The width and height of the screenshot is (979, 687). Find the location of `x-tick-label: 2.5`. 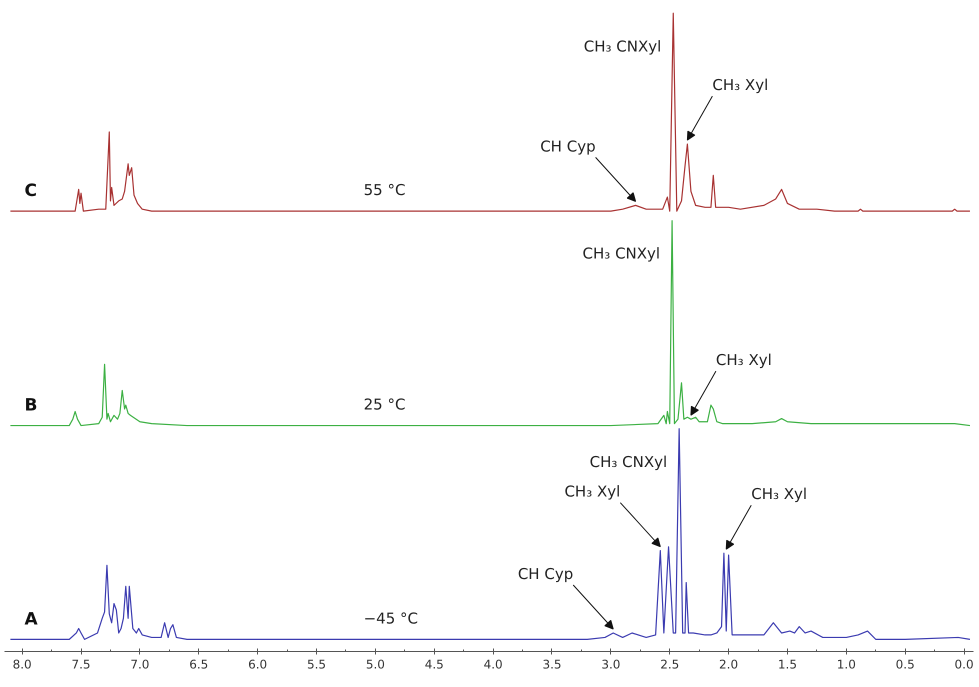

x-tick-label: 2.5 is located at coordinates (670, 665).